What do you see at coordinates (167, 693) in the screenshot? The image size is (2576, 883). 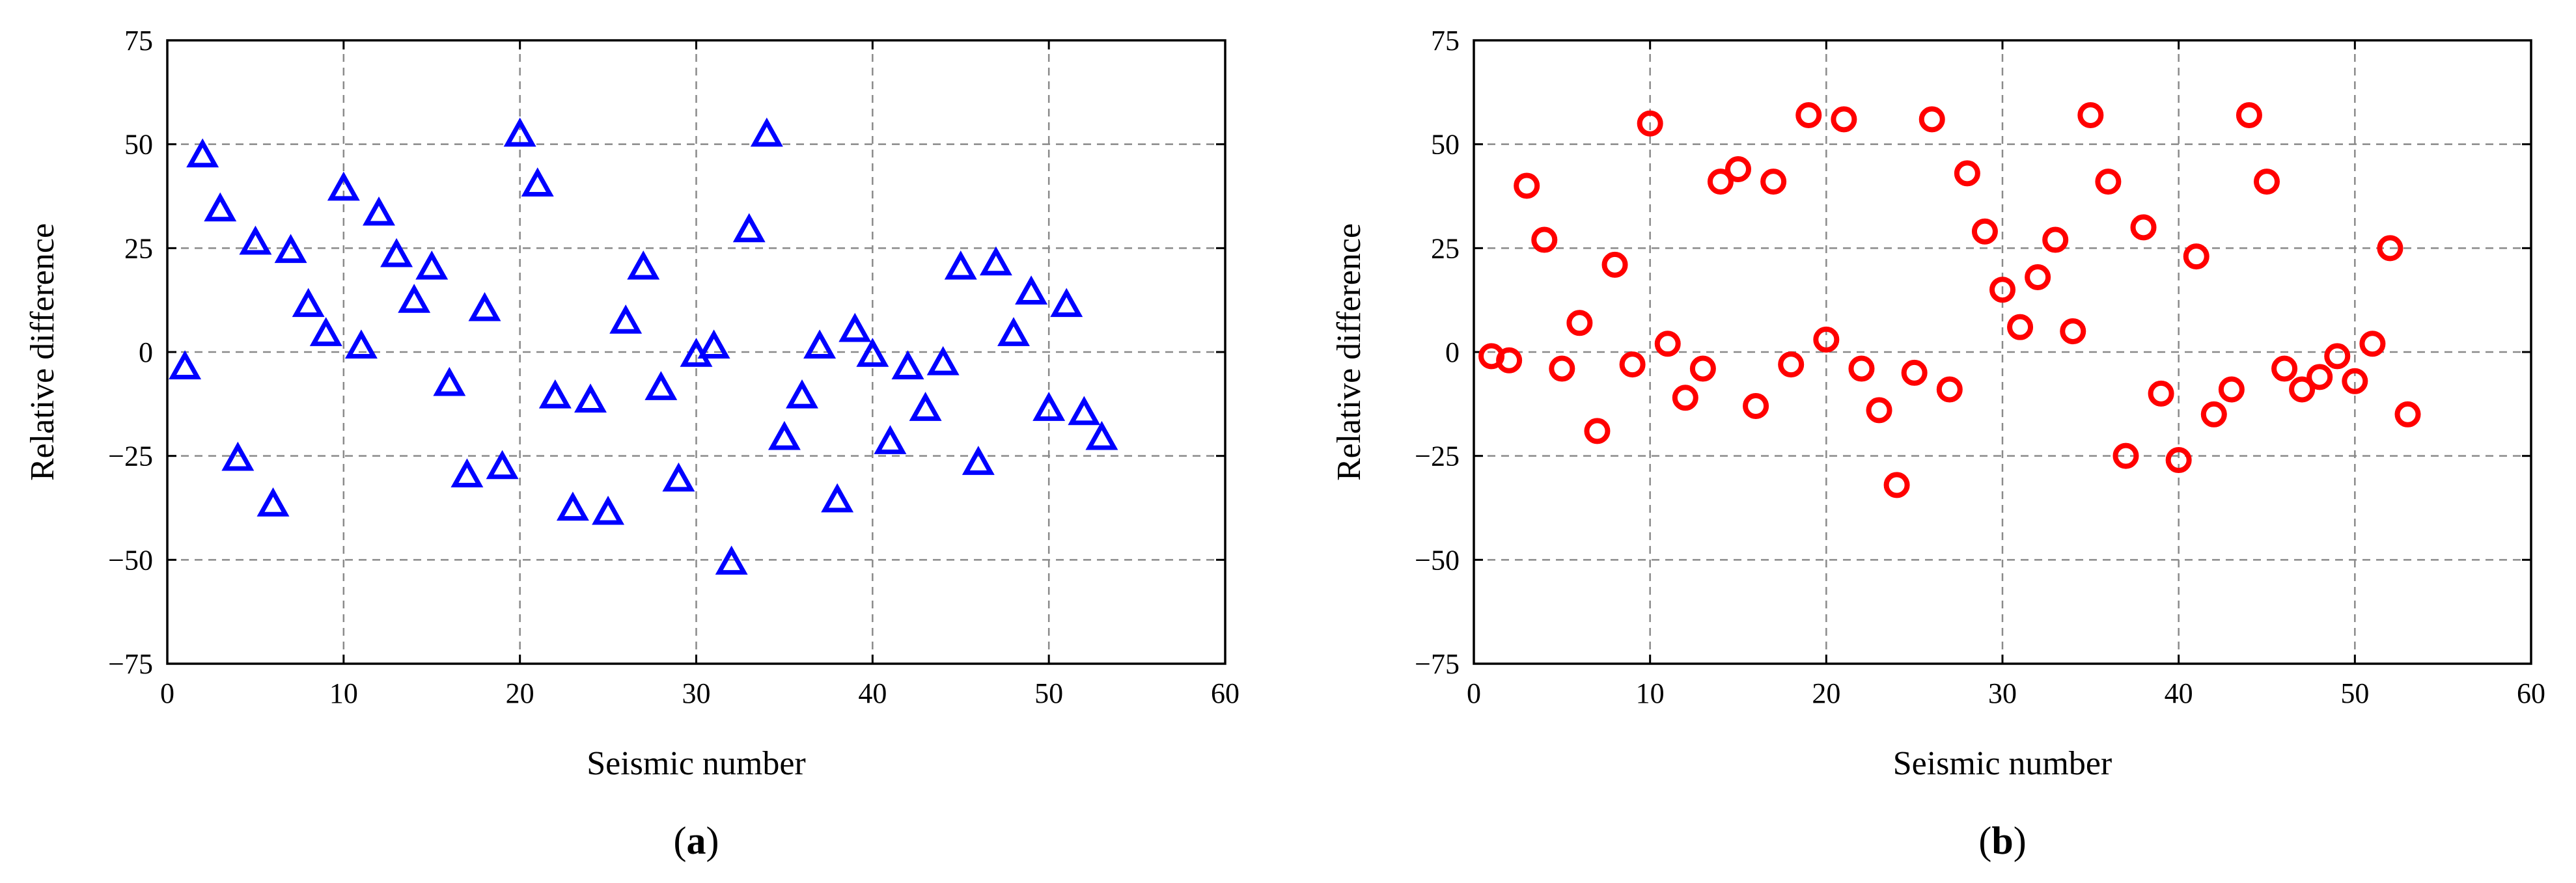 I see `x-tick-label: 0` at bounding box center [167, 693].